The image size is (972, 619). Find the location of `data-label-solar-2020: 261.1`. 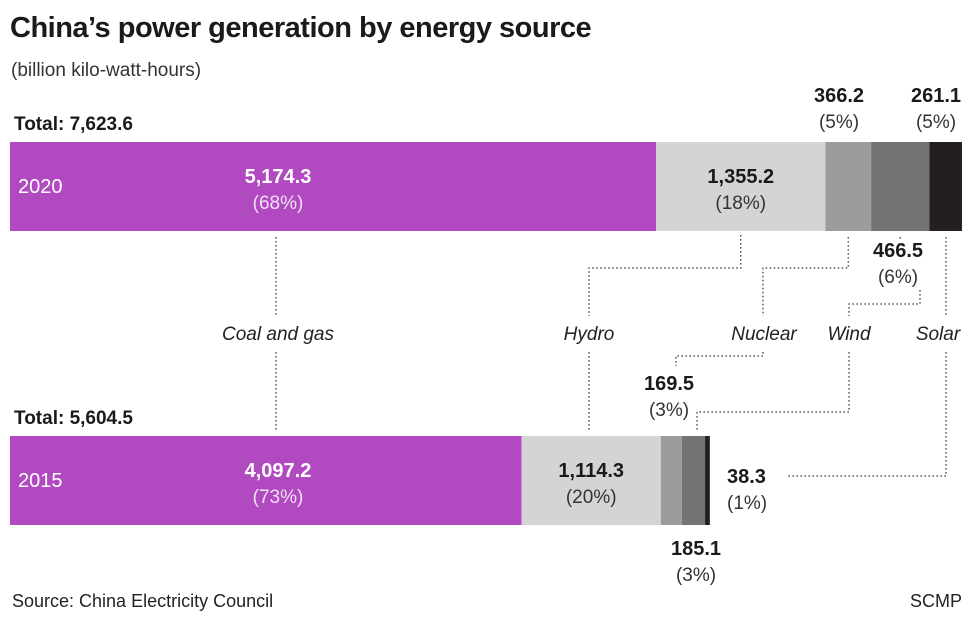

data-label-solar-2020: 261.1 is located at coordinates (936, 96).